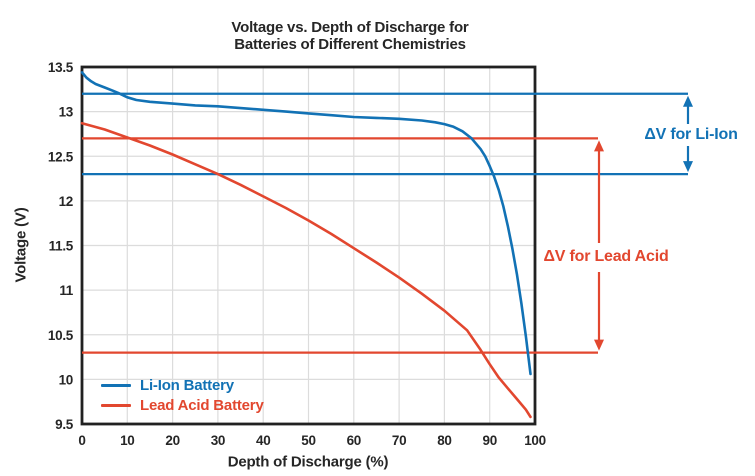 This screenshot has width=755, height=476. Describe the element at coordinates (263, 440) in the screenshot. I see `x-tick-label: 40` at that location.